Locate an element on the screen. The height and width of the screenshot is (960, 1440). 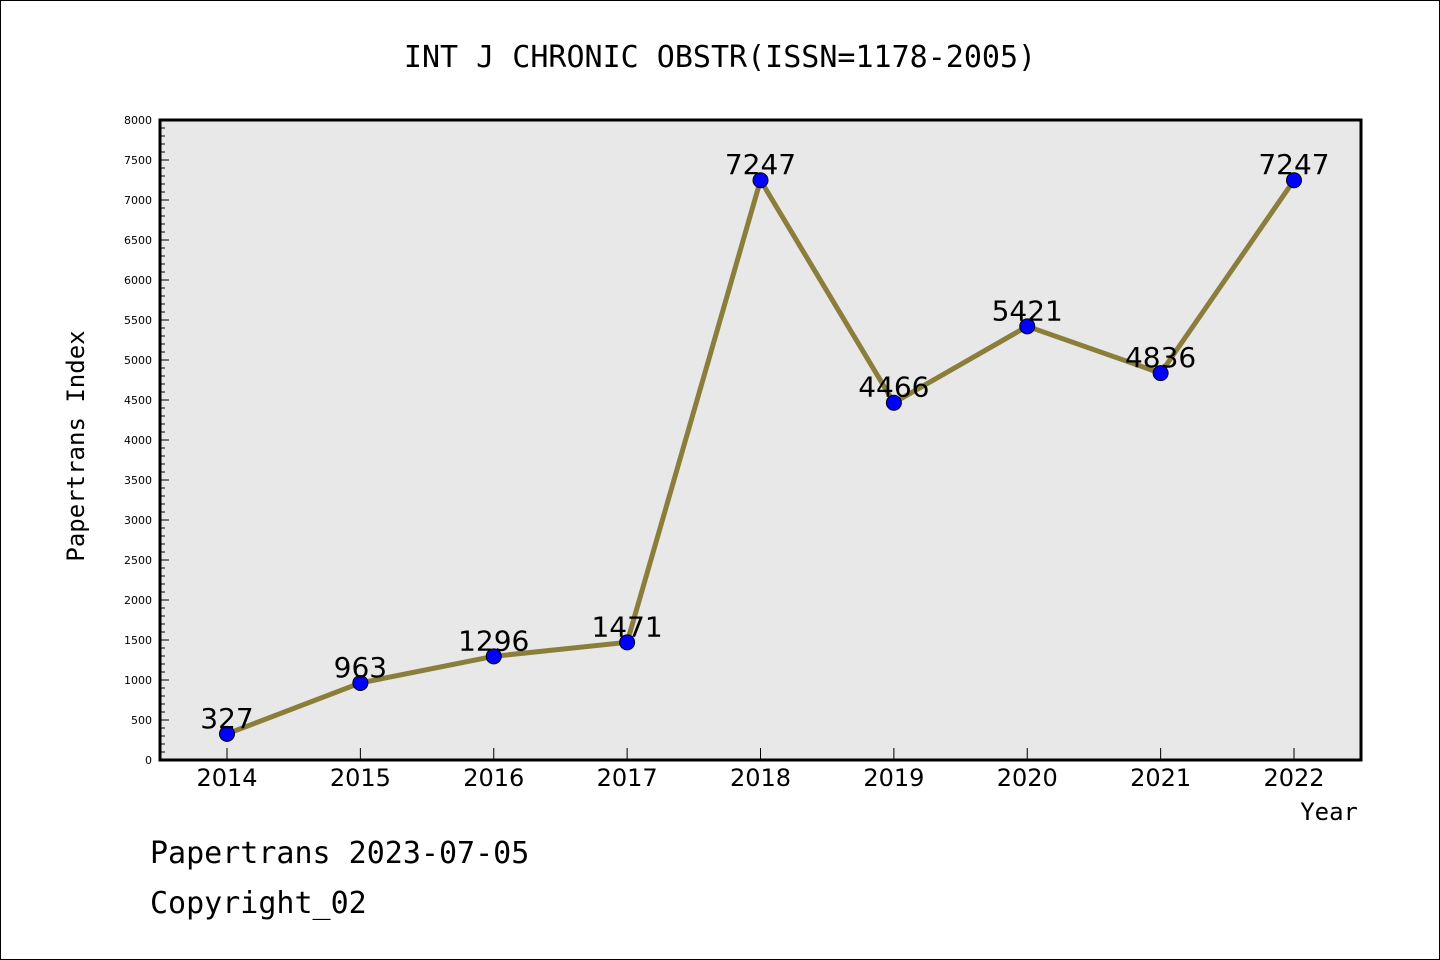
y-tick-label: 5000 is located at coordinates (138, 360).